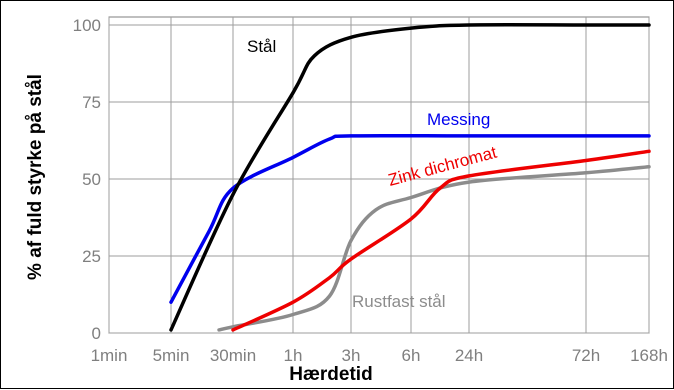 This screenshot has height=390, width=674. I want to click on x-tick-label: 5min, so click(171, 355).